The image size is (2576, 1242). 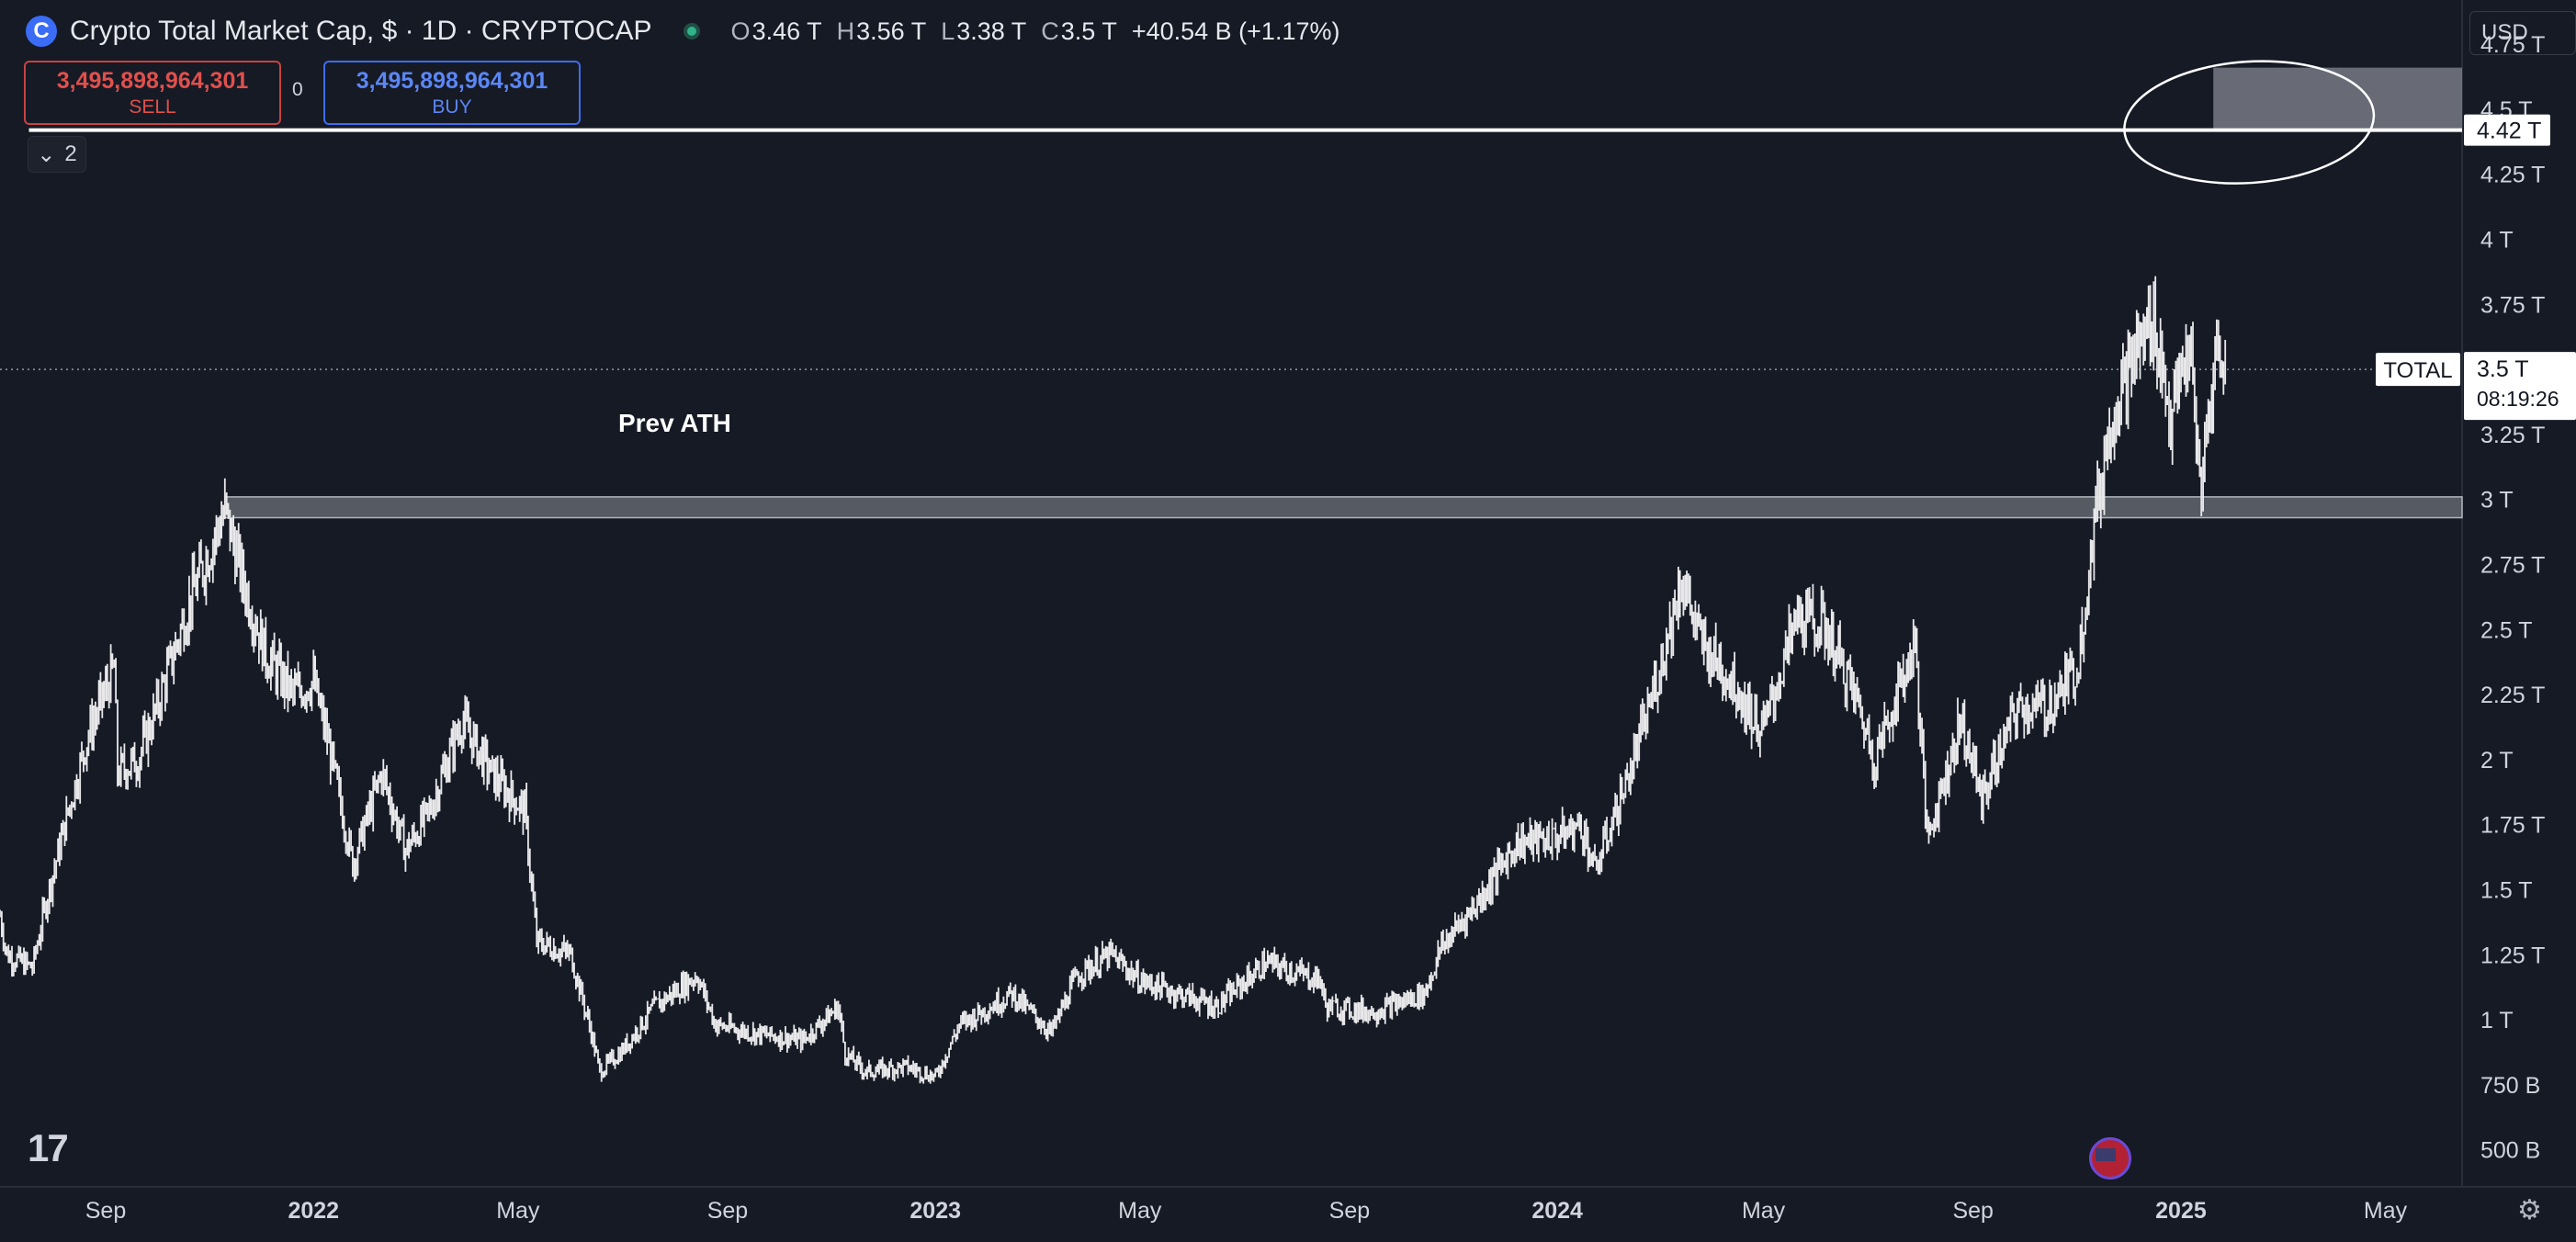 I want to click on gear-icon: ⚙, so click(x=2529, y=1210).